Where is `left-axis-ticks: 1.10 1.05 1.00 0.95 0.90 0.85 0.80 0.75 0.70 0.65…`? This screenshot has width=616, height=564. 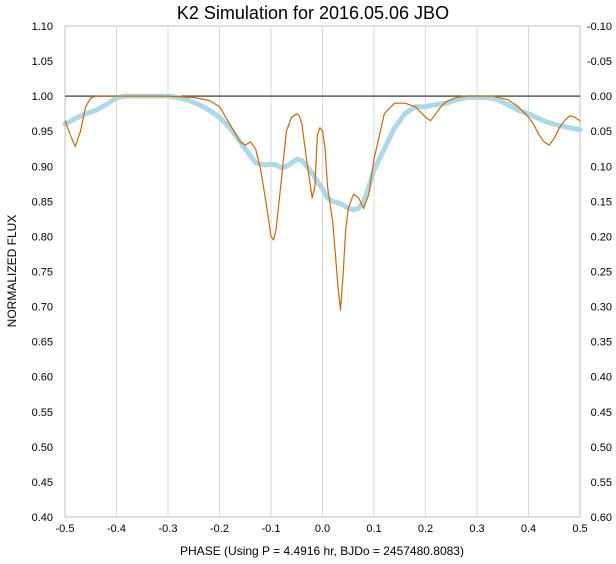 left-axis-ticks: 1.10 1.05 1.00 0.95 0.90 0.85 0.80 0.75 0.70 0.65… is located at coordinates (42, 272).